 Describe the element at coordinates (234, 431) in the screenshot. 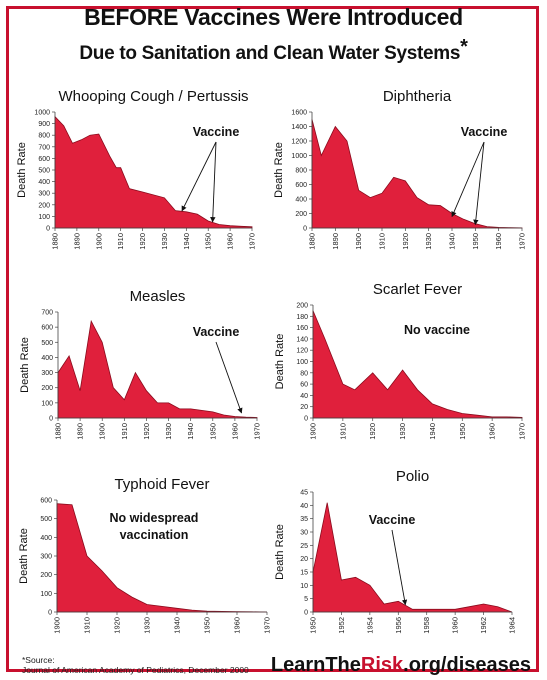

I see `x-tick-label-2-1960: 1960` at that location.